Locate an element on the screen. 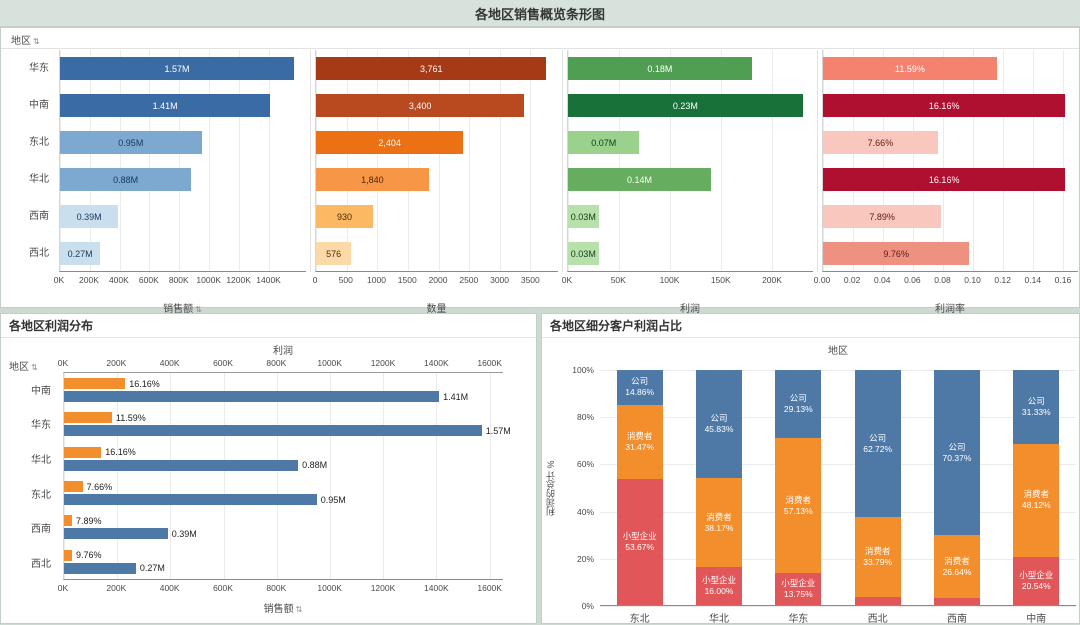  profit-bar-1: 0.23M is located at coordinates (685, 105).